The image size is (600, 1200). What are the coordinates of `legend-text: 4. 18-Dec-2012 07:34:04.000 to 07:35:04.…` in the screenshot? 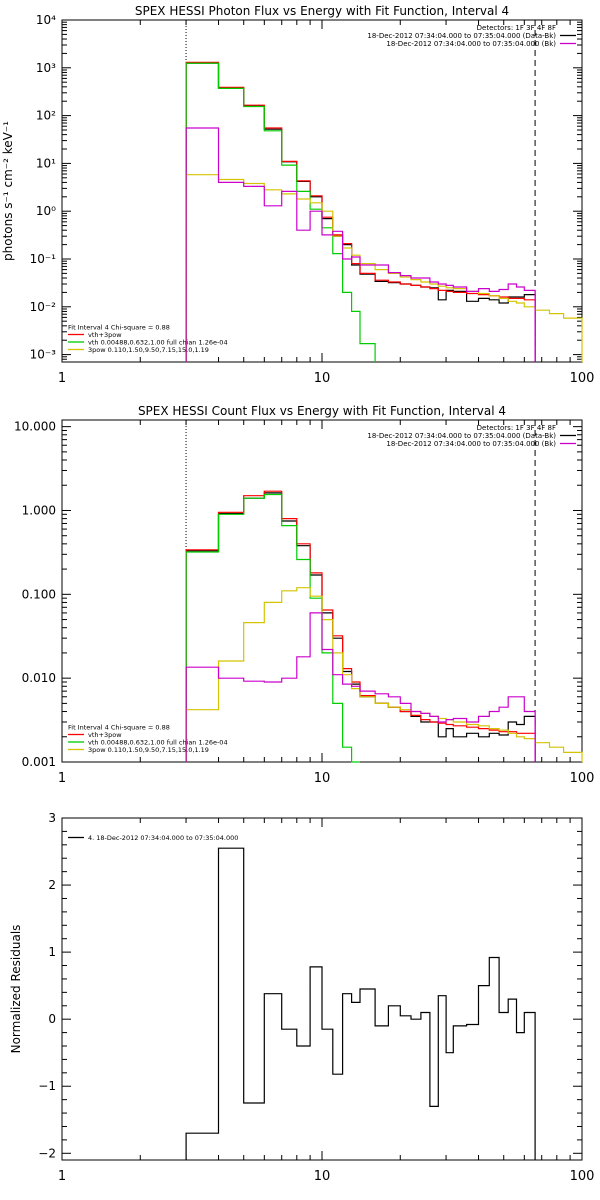 It's located at (163, 838).